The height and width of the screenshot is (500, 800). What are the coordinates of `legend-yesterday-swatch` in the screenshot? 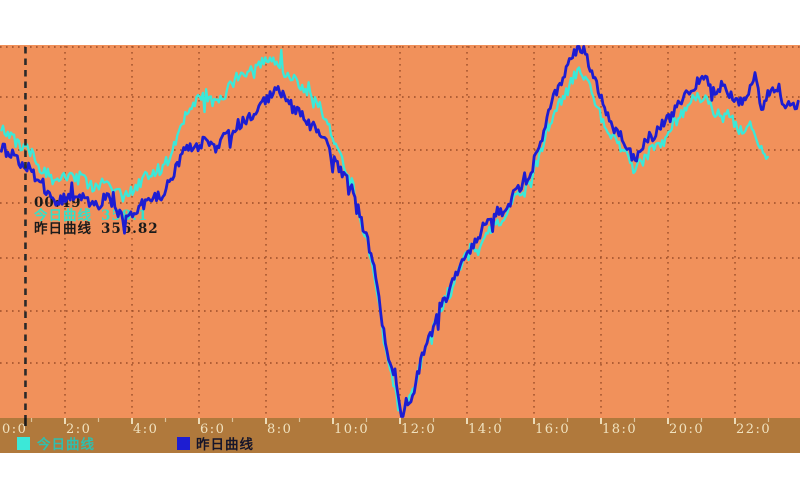 It's located at (183, 443).